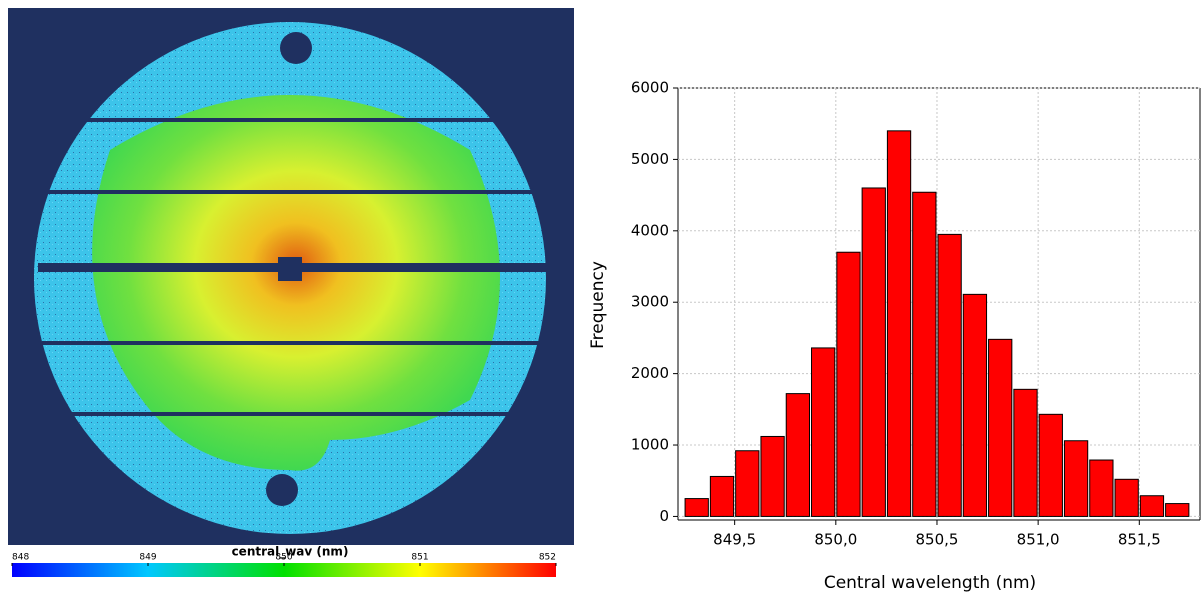  What do you see at coordinates (734, 540) in the screenshot?
I see `x-tick-label: 849,5` at bounding box center [734, 540].